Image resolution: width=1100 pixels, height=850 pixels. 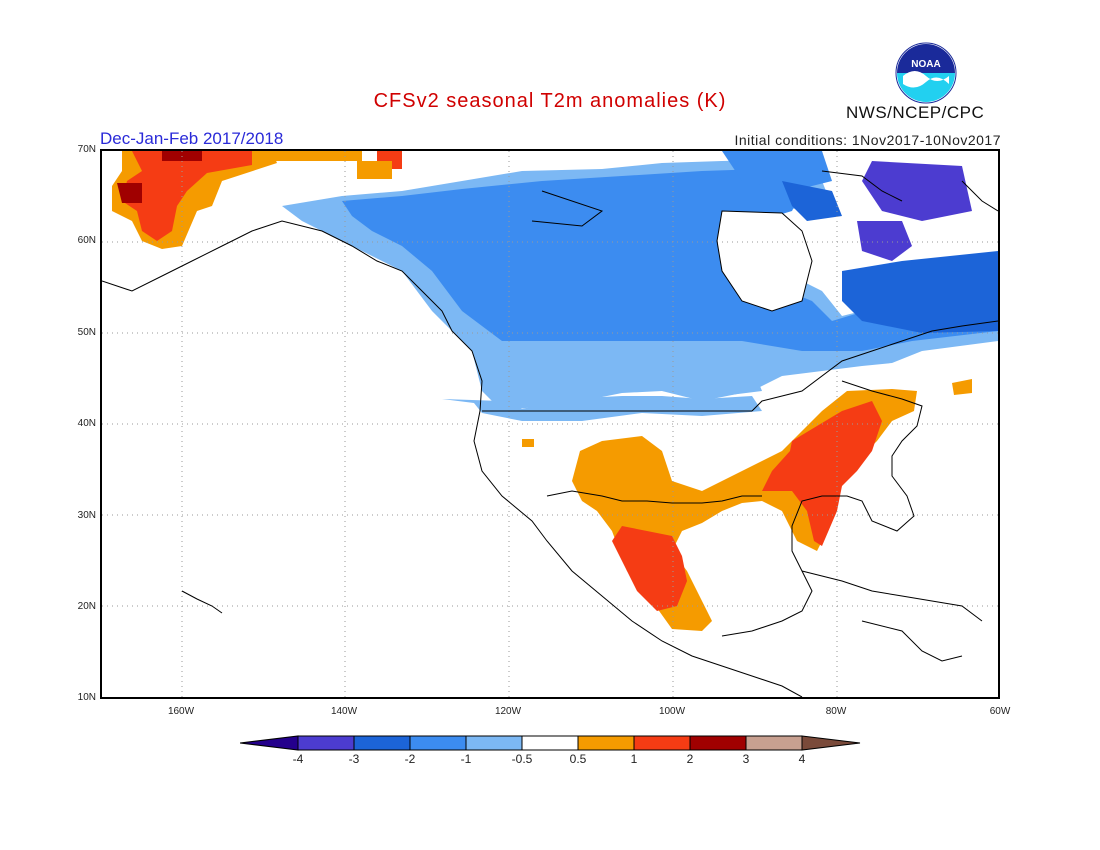 What do you see at coordinates (1000, 711) in the screenshot?
I see `lon-label: 60W` at bounding box center [1000, 711].